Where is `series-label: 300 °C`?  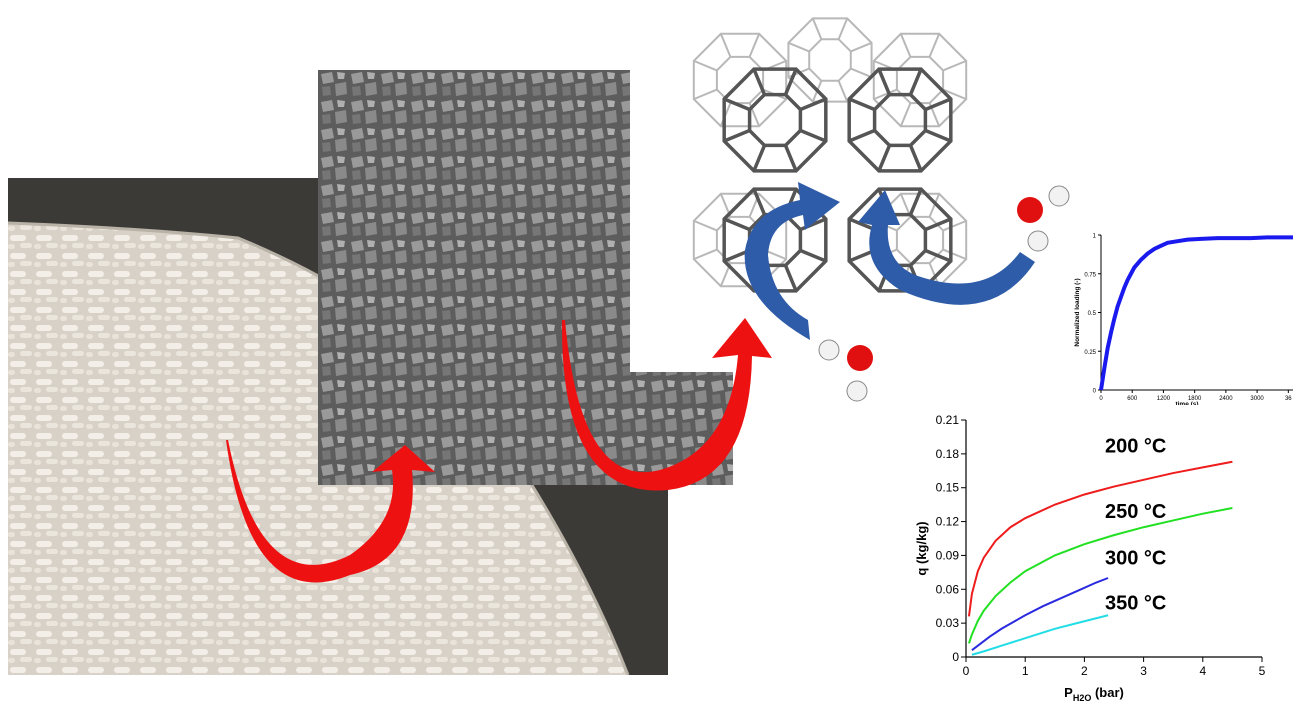 series-label: 300 °C is located at coordinates (1135, 558).